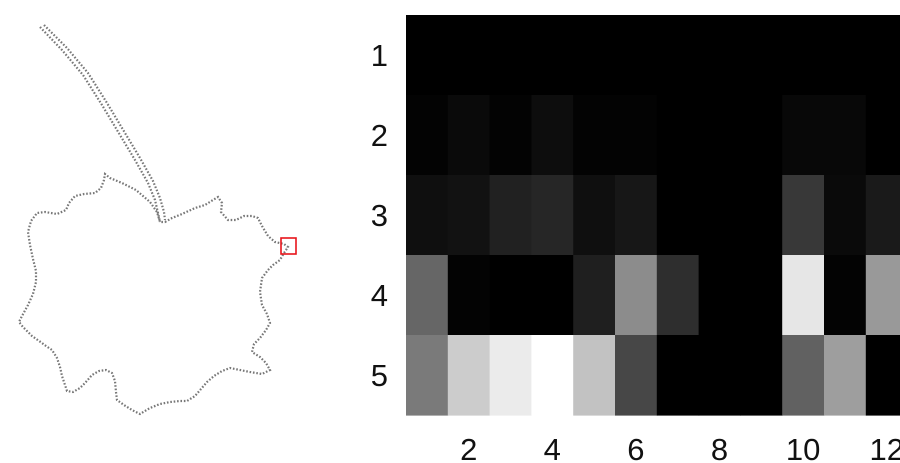 The width and height of the screenshot is (900, 463). Describe the element at coordinates (427, 215) in the screenshot. I see `heatmap-cell-r3-c1` at that location.